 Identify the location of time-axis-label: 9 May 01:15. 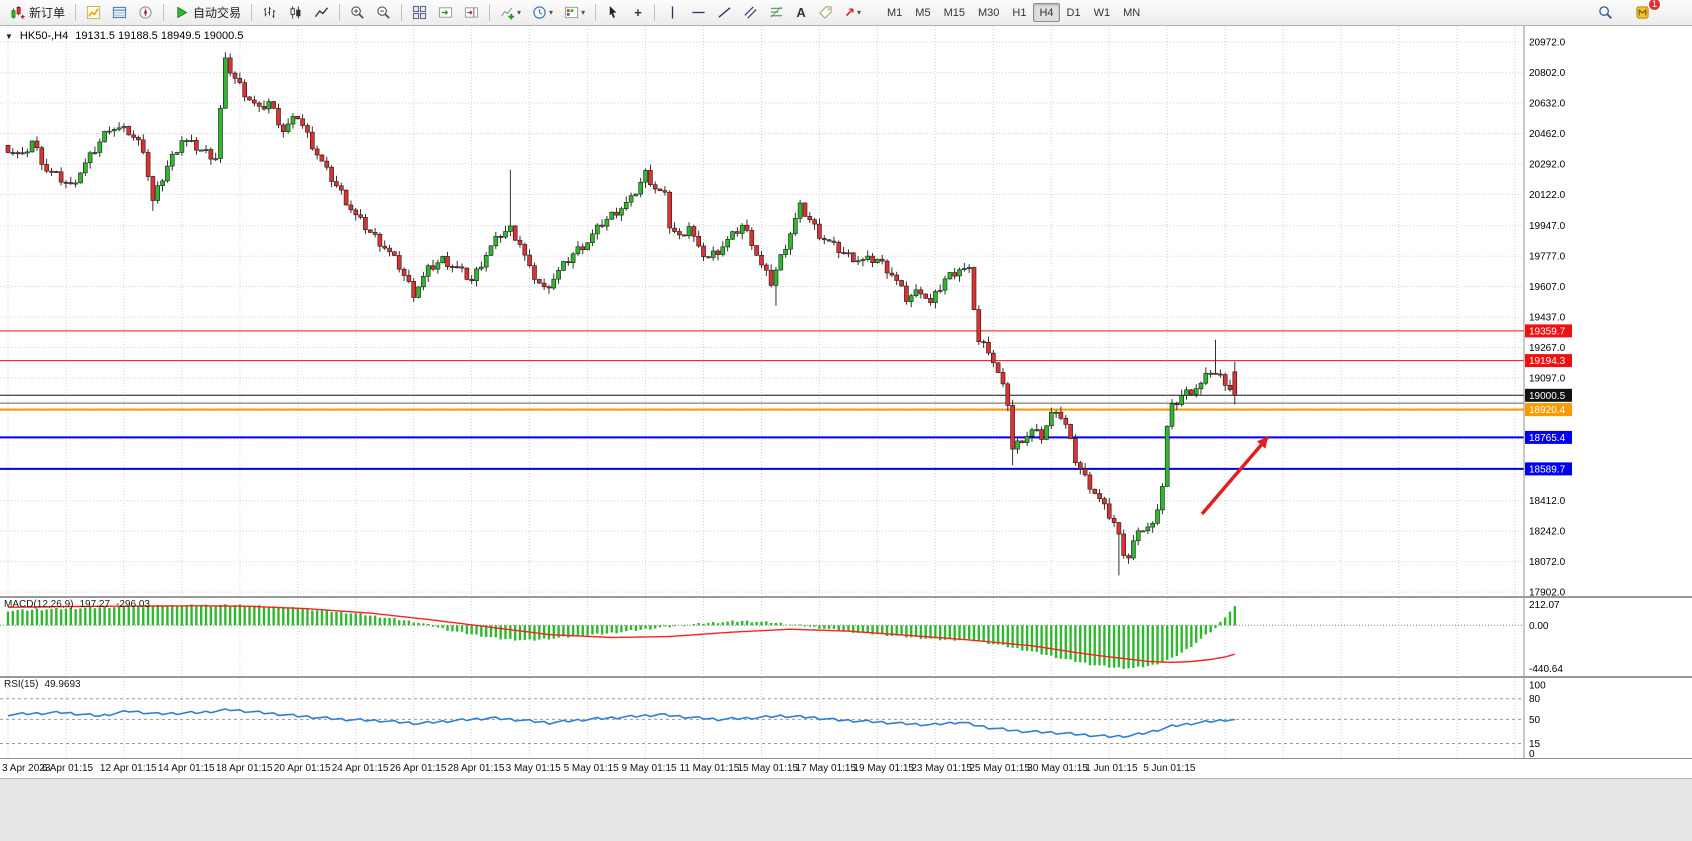
(649, 768).